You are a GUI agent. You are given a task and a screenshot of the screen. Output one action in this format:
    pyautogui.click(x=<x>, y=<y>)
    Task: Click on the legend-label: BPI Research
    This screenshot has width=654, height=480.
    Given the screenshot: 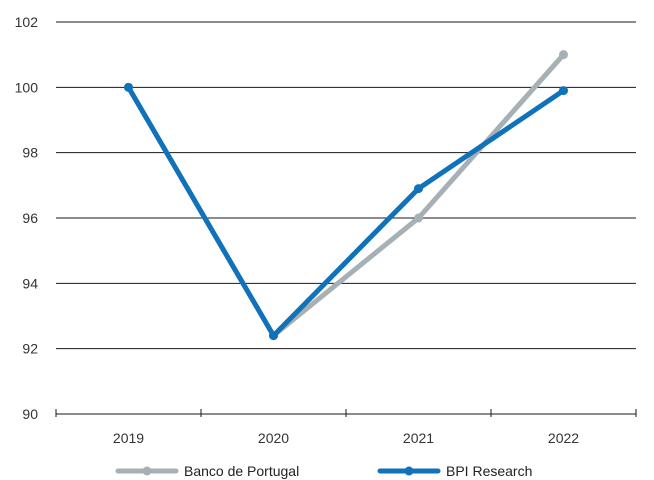 What is the action you would take?
    pyautogui.click(x=489, y=471)
    